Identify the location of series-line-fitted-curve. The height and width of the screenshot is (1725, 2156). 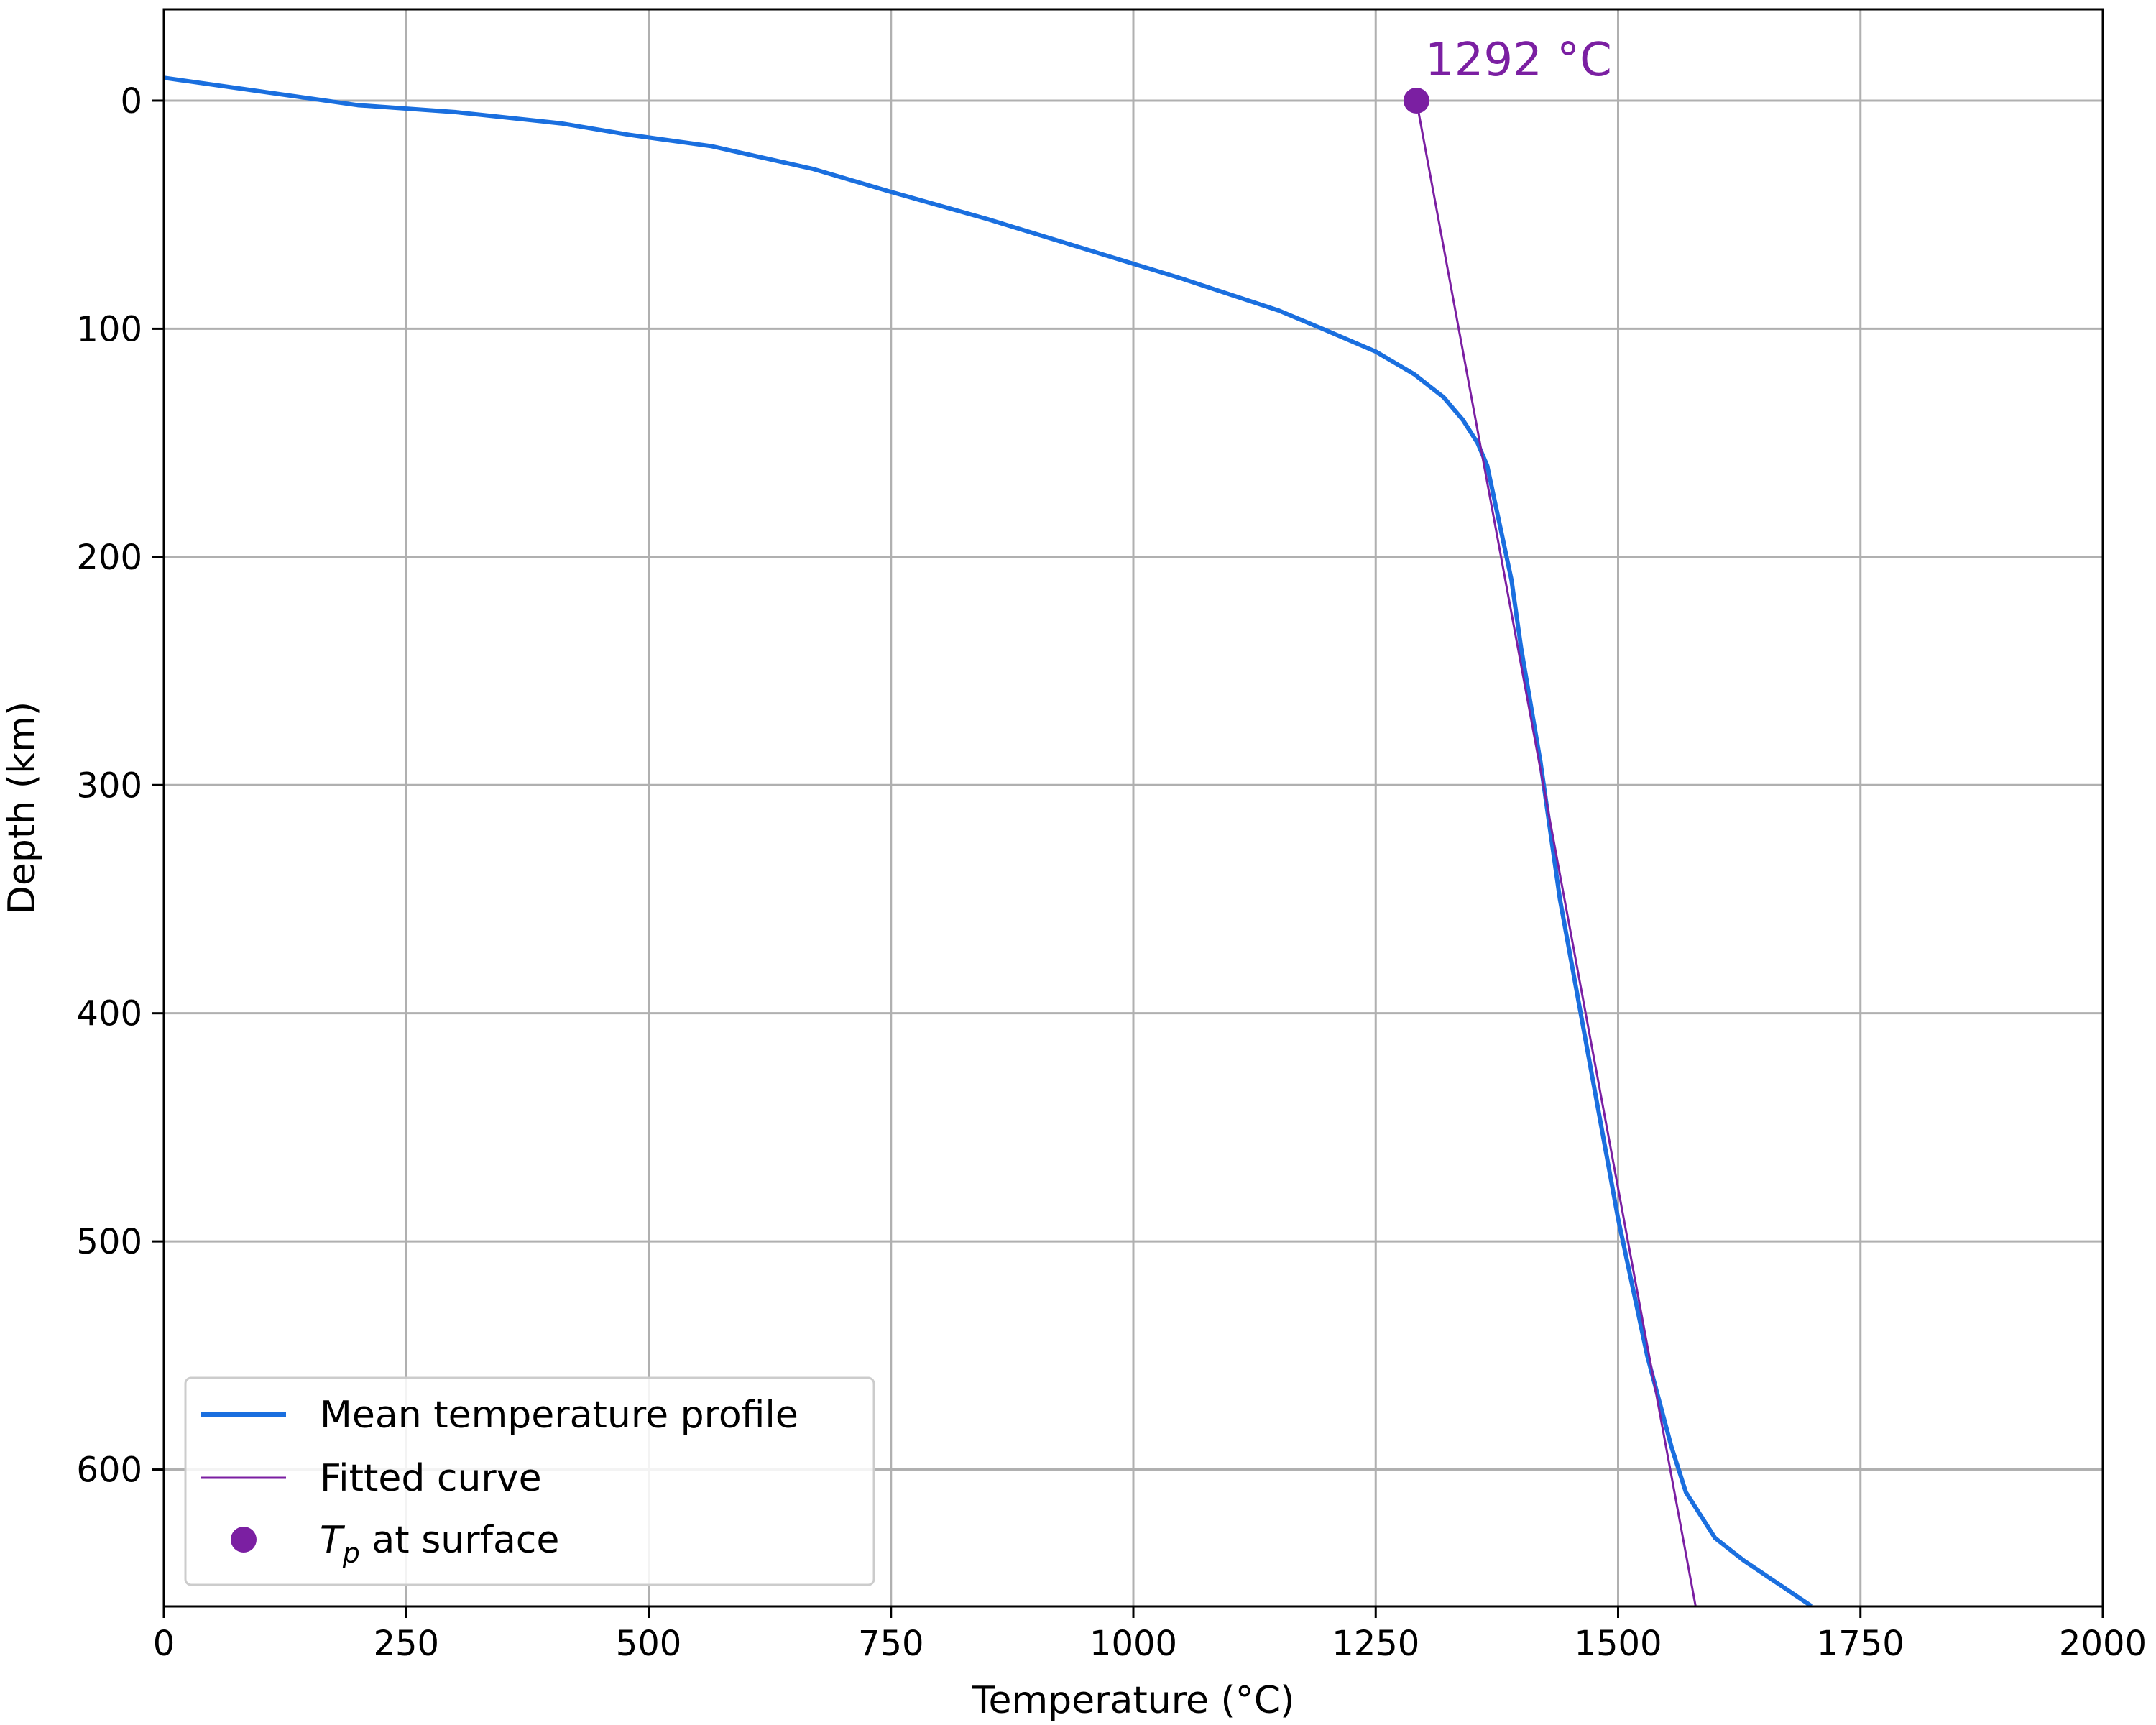
(1556, 853).